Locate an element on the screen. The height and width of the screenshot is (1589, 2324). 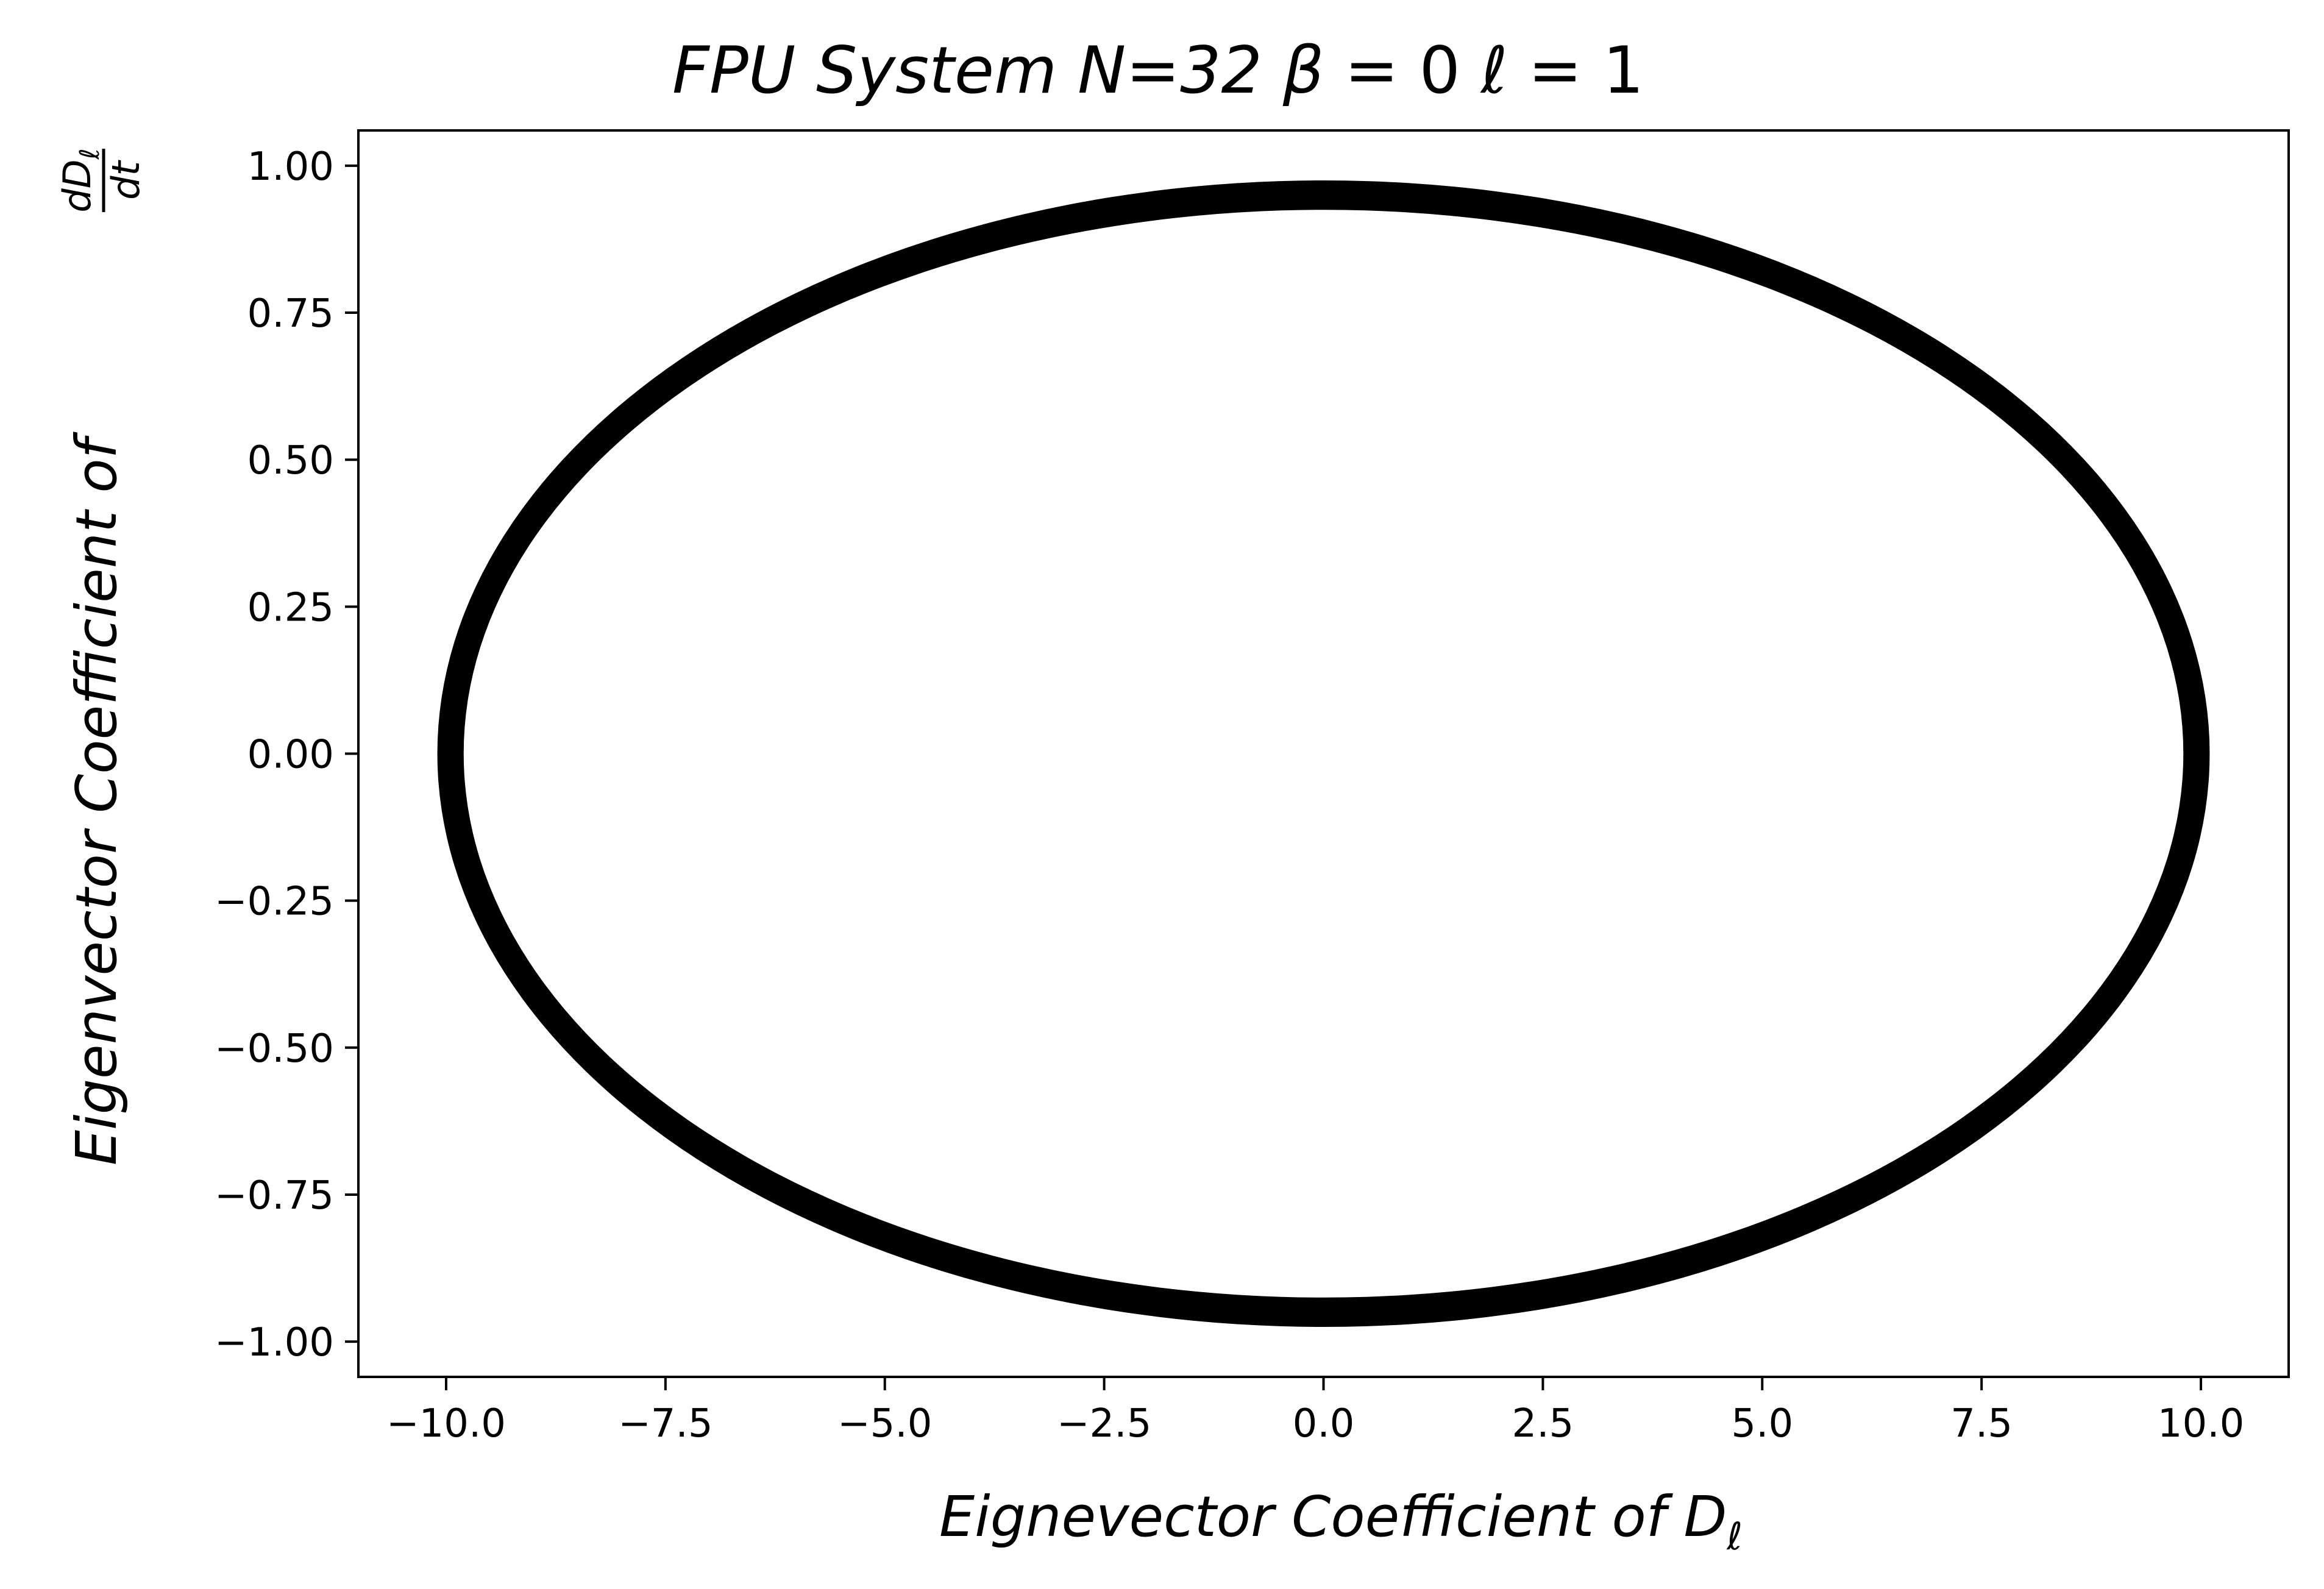
x-tick-label: −10.0 is located at coordinates (446, 1423).